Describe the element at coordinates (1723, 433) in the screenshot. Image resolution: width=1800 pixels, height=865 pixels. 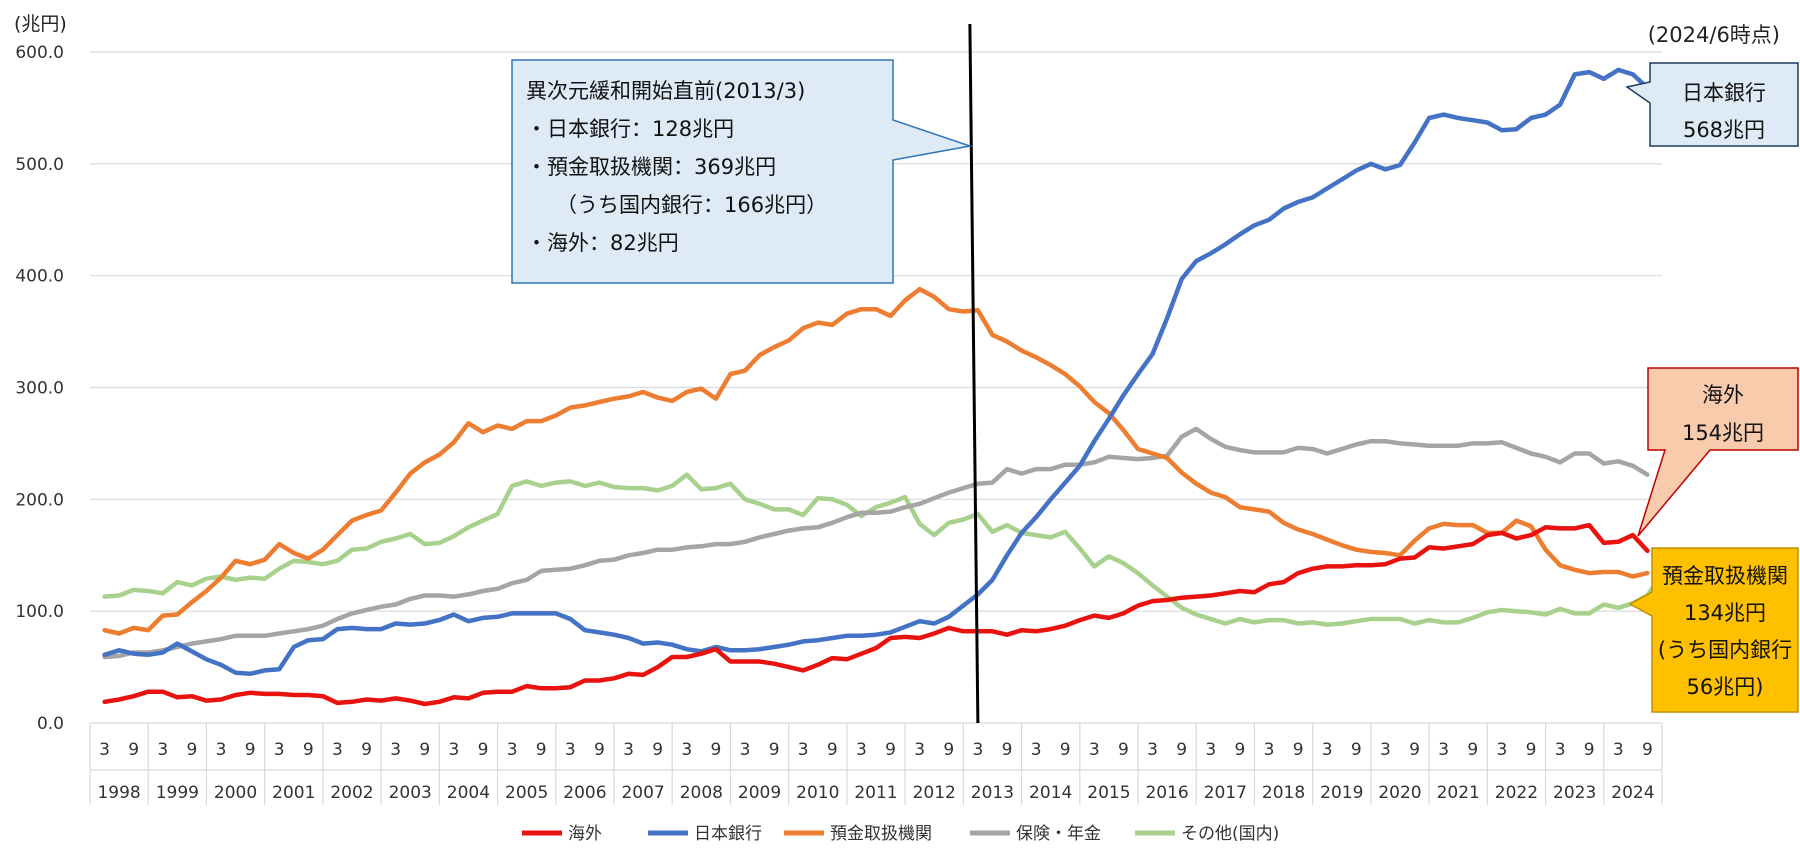
I see `foreign-callout-value: 154兆円` at that location.